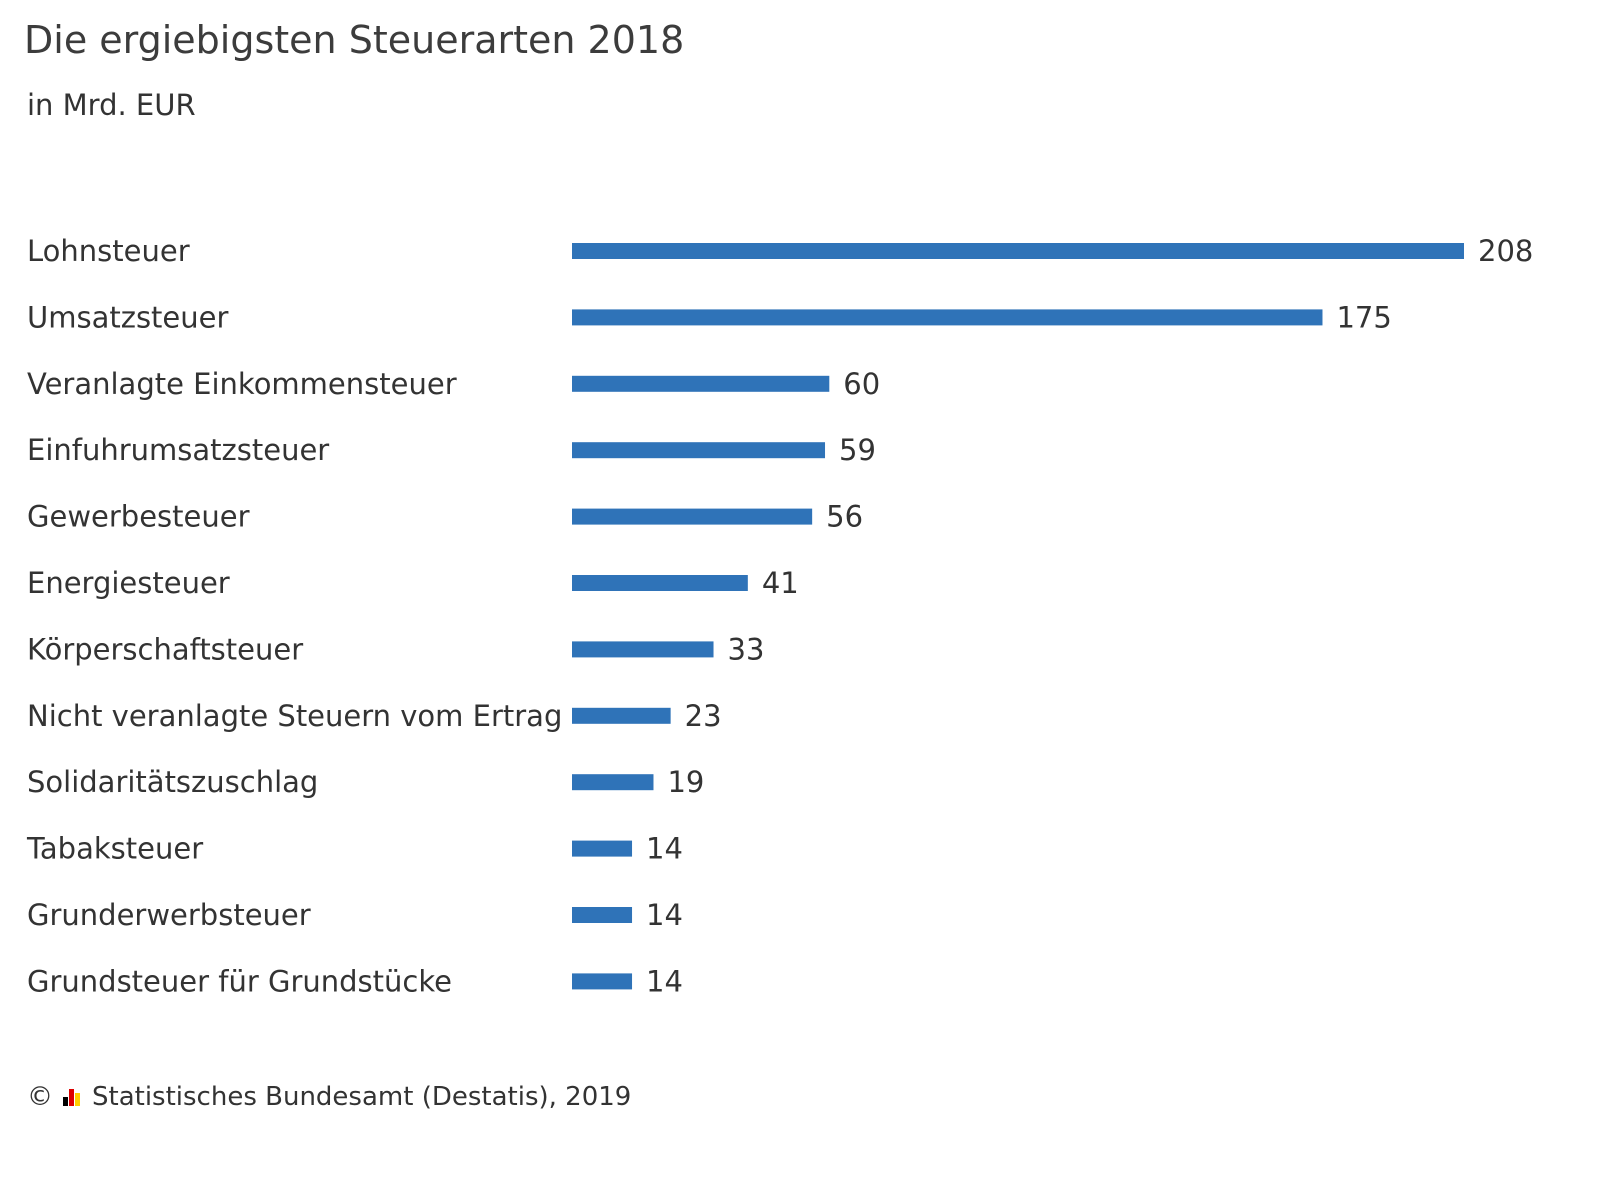 This screenshot has width=1610, height=1182. What do you see at coordinates (857, 450) in the screenshot?
I see `value-label: 59` at bounding box center [857, 450].